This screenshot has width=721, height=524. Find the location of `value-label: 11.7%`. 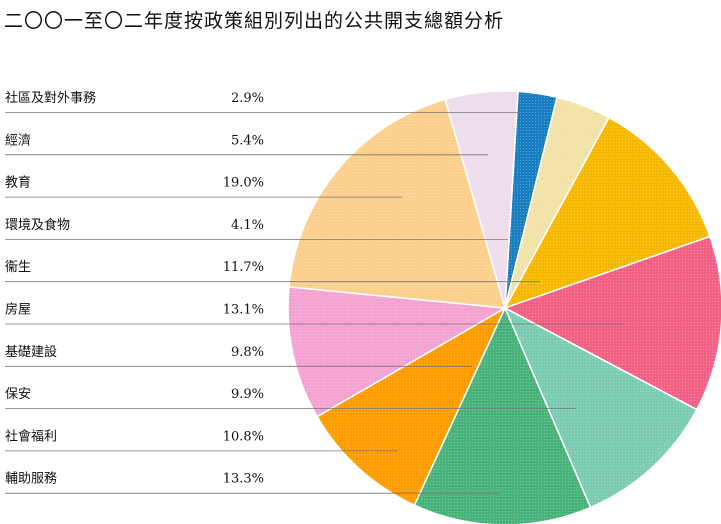

value-label: 11.7% is located at coordinates (243, 267).